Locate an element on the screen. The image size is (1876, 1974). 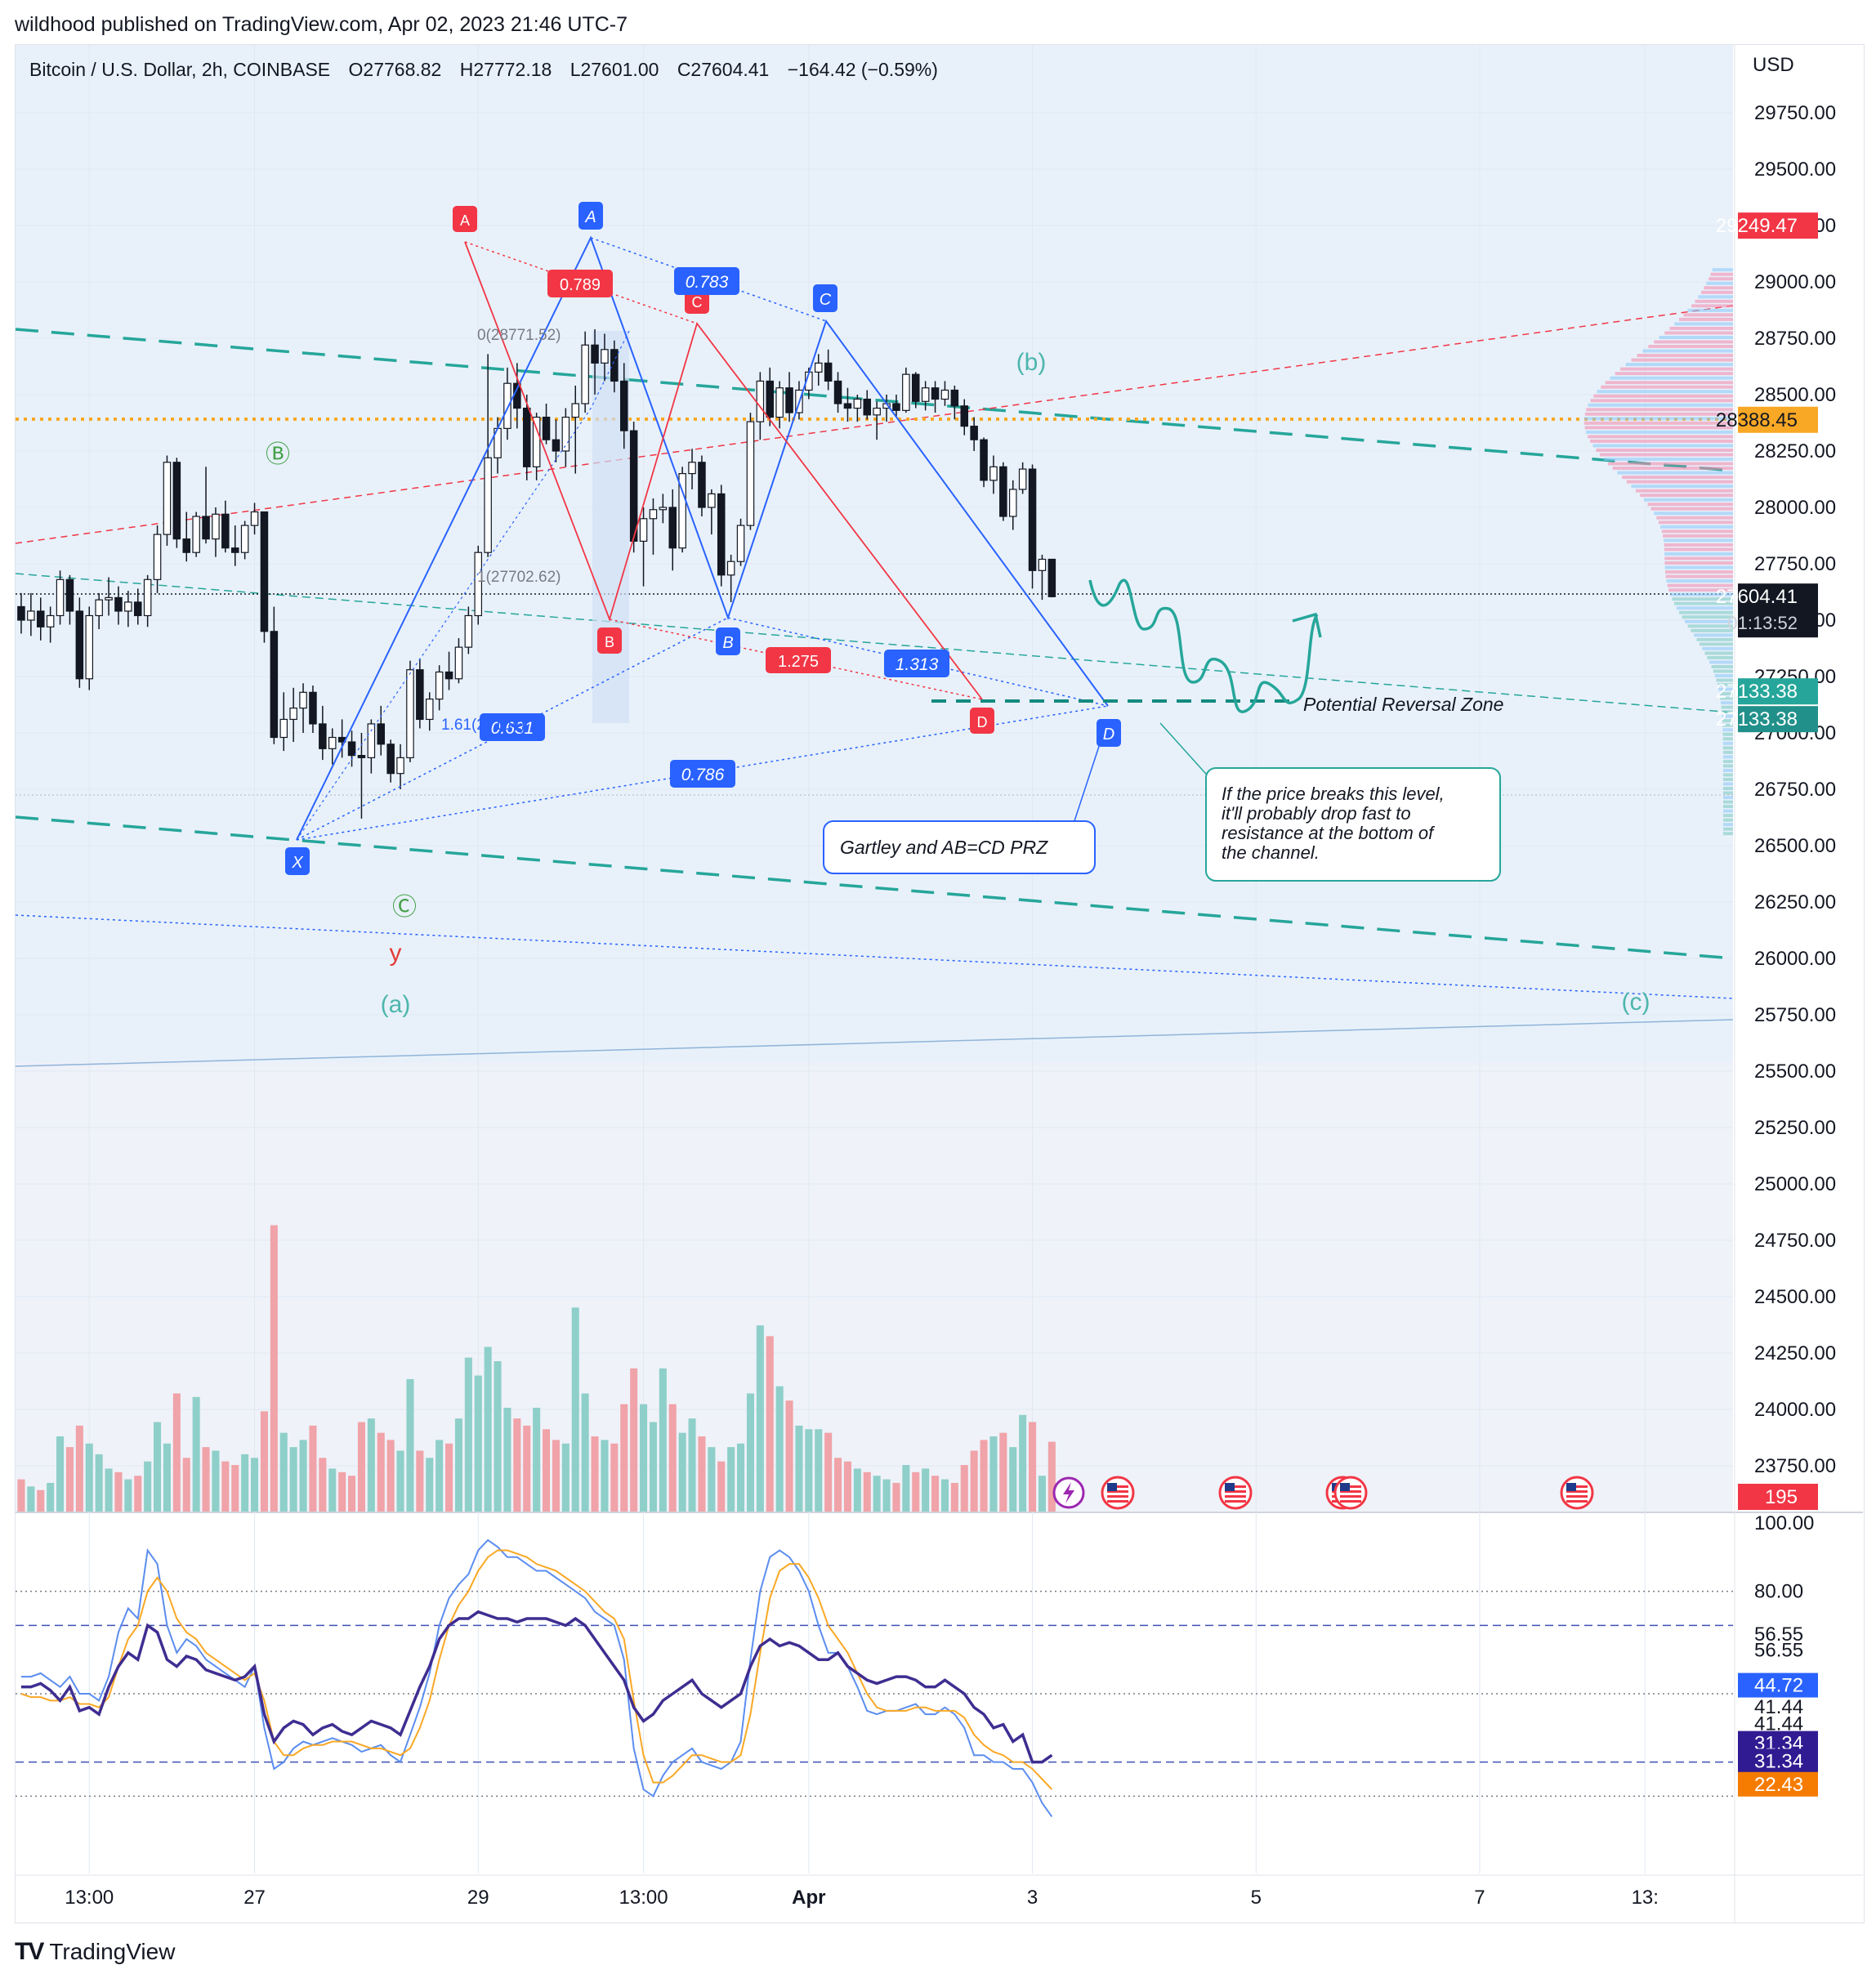
wave-label-b-paren: (b) is located at coordinates (1031, 362).